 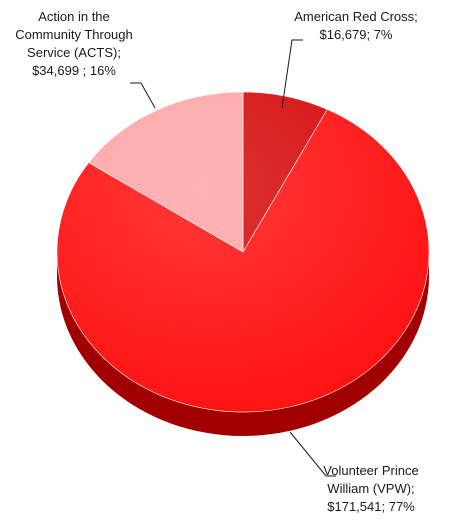 I want to click on label-line: William (VPW);, so click(x=371, y=488).